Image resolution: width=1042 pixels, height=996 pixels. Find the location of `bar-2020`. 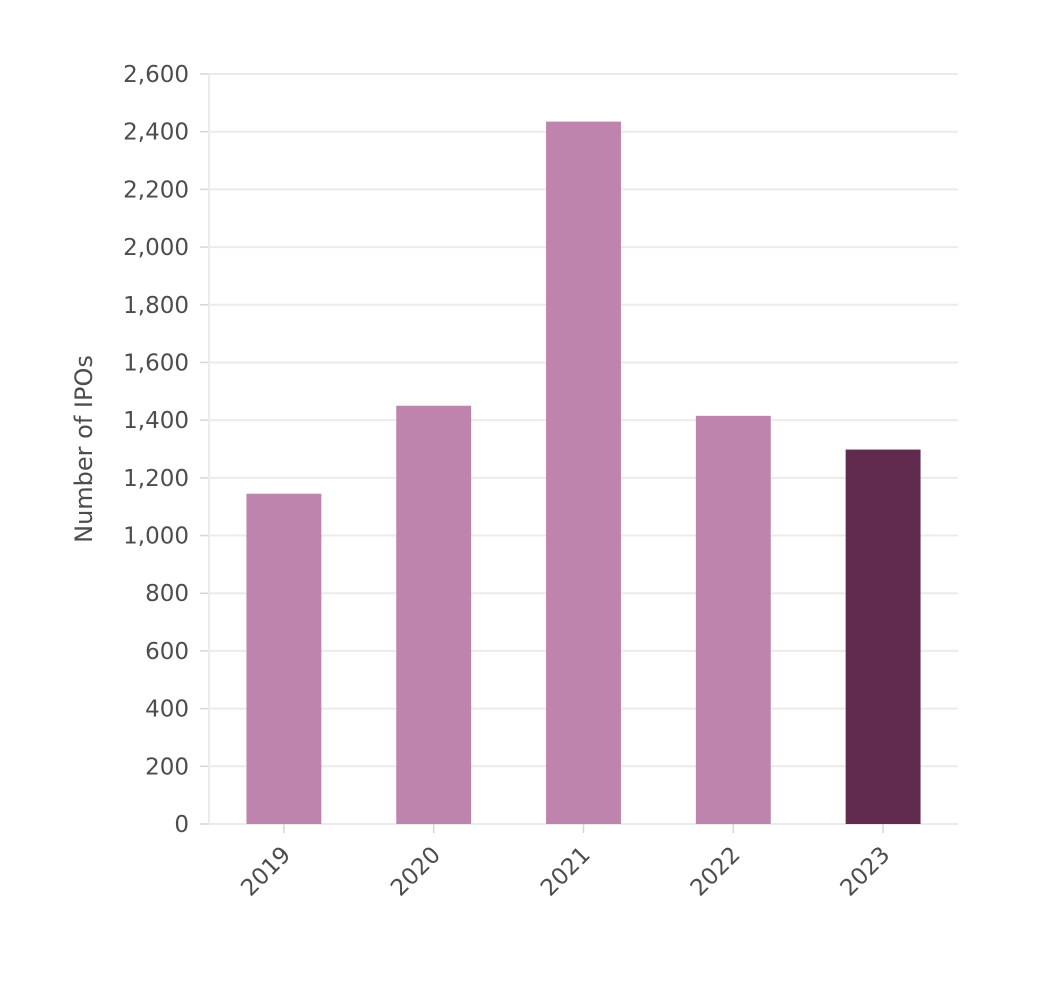

bar-2020 is located at coordinates (434, 614).